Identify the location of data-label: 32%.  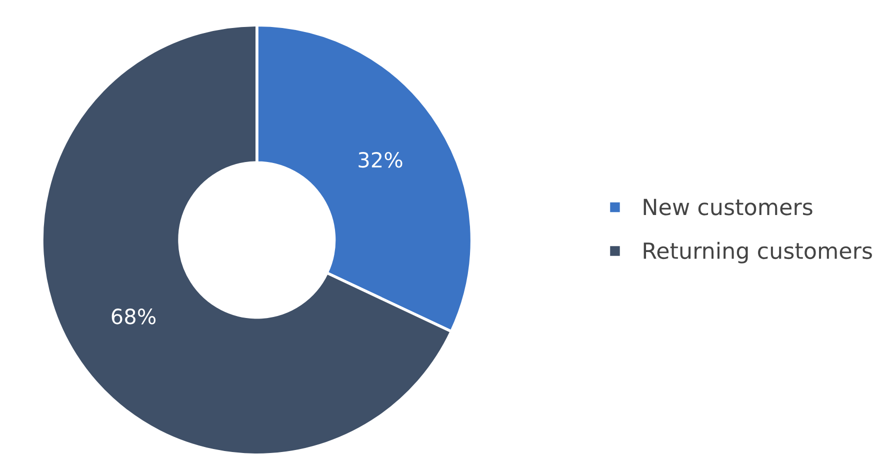
(380, 160).